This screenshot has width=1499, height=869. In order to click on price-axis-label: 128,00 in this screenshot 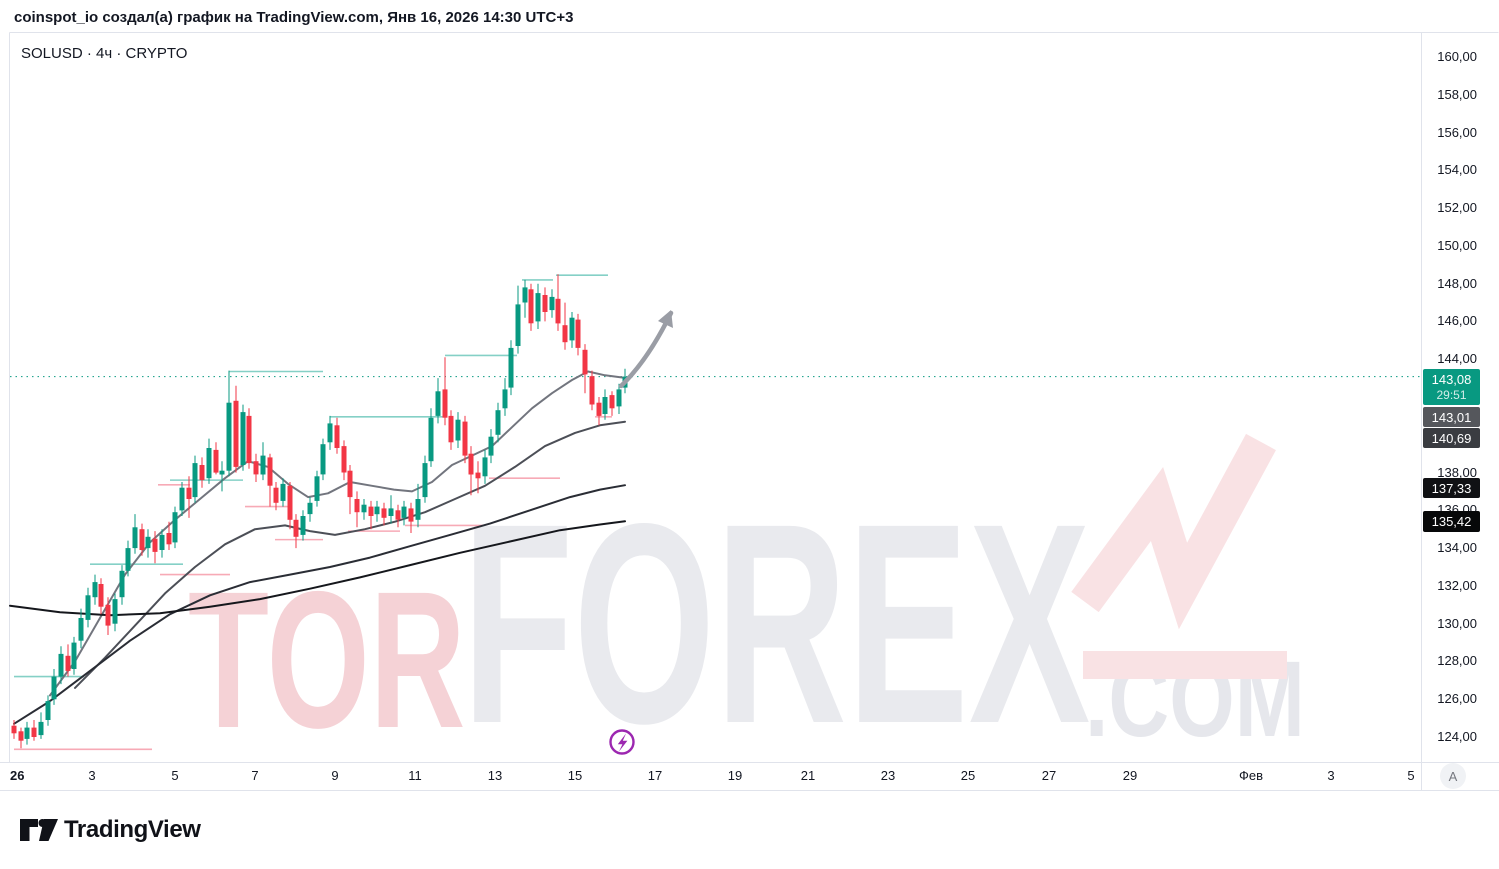, I will do `click(1457, 661)`.